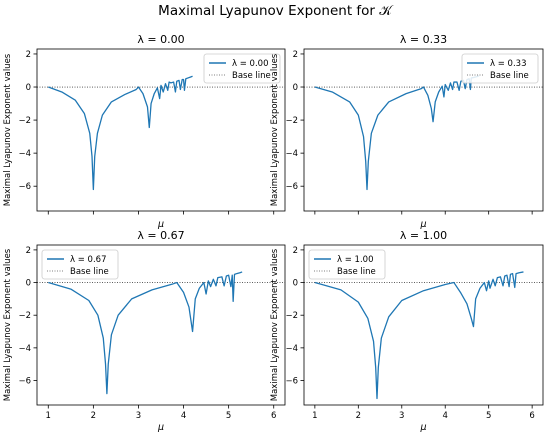 This screenshot has height=434, width=550. I want to click on legend: λ = 0.00 Base line, so click(242, 68).